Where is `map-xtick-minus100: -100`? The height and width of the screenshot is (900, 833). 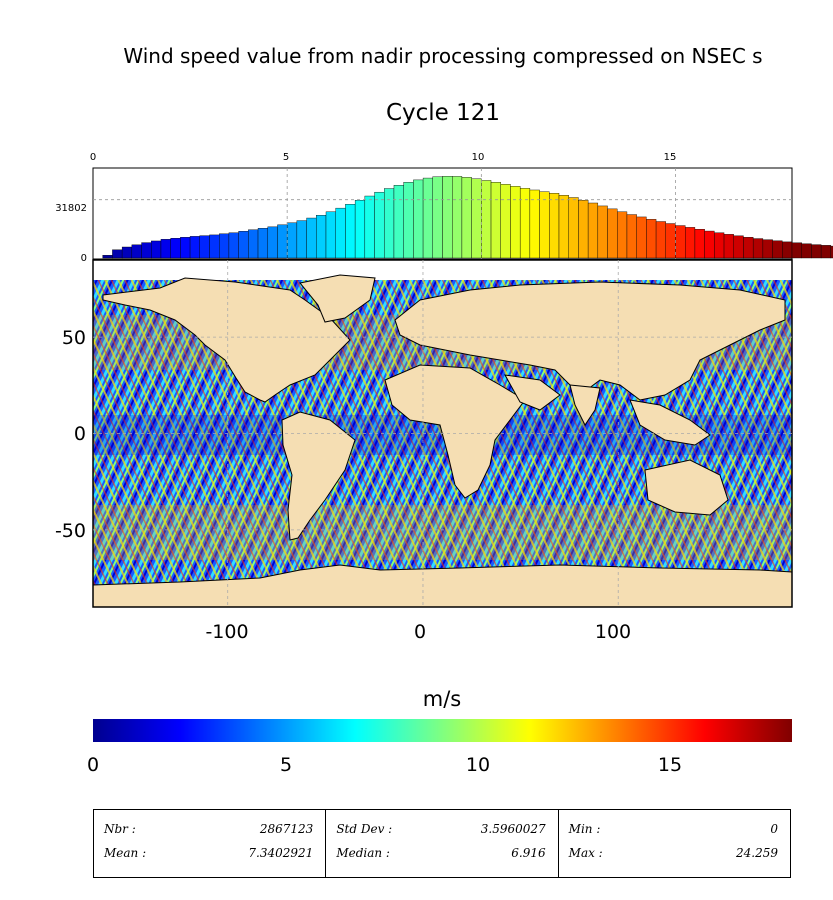 map-xtick-minus100: -100 is located at coordinates (226, 632).